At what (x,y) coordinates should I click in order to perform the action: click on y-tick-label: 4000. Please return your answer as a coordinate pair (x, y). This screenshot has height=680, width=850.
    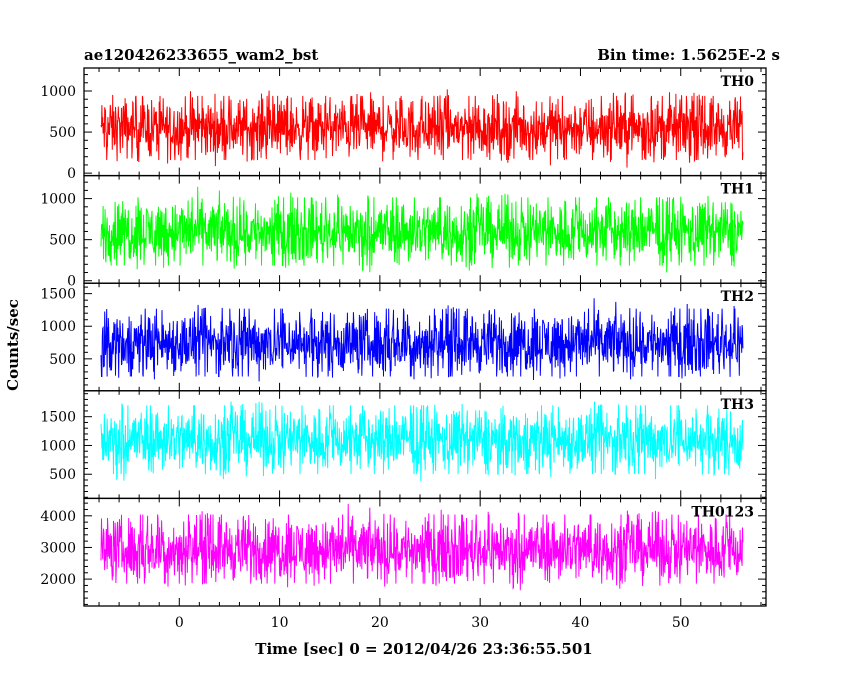
    Looking at the image, I should click on (58, 517).